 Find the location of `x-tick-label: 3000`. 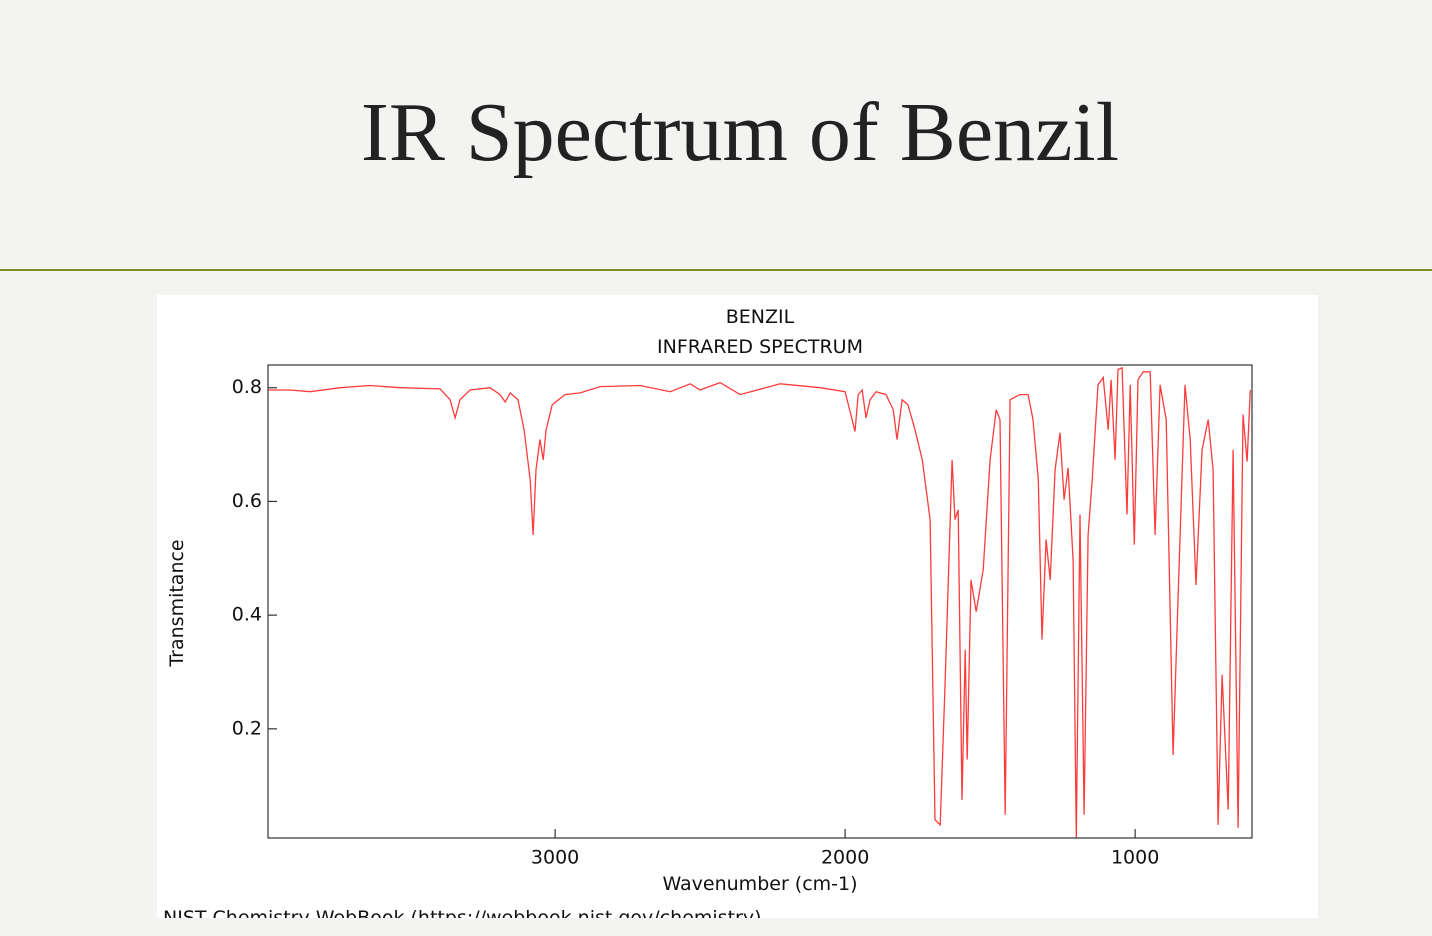

x-tick-label: 3000 is located at coordinates (555, 858).